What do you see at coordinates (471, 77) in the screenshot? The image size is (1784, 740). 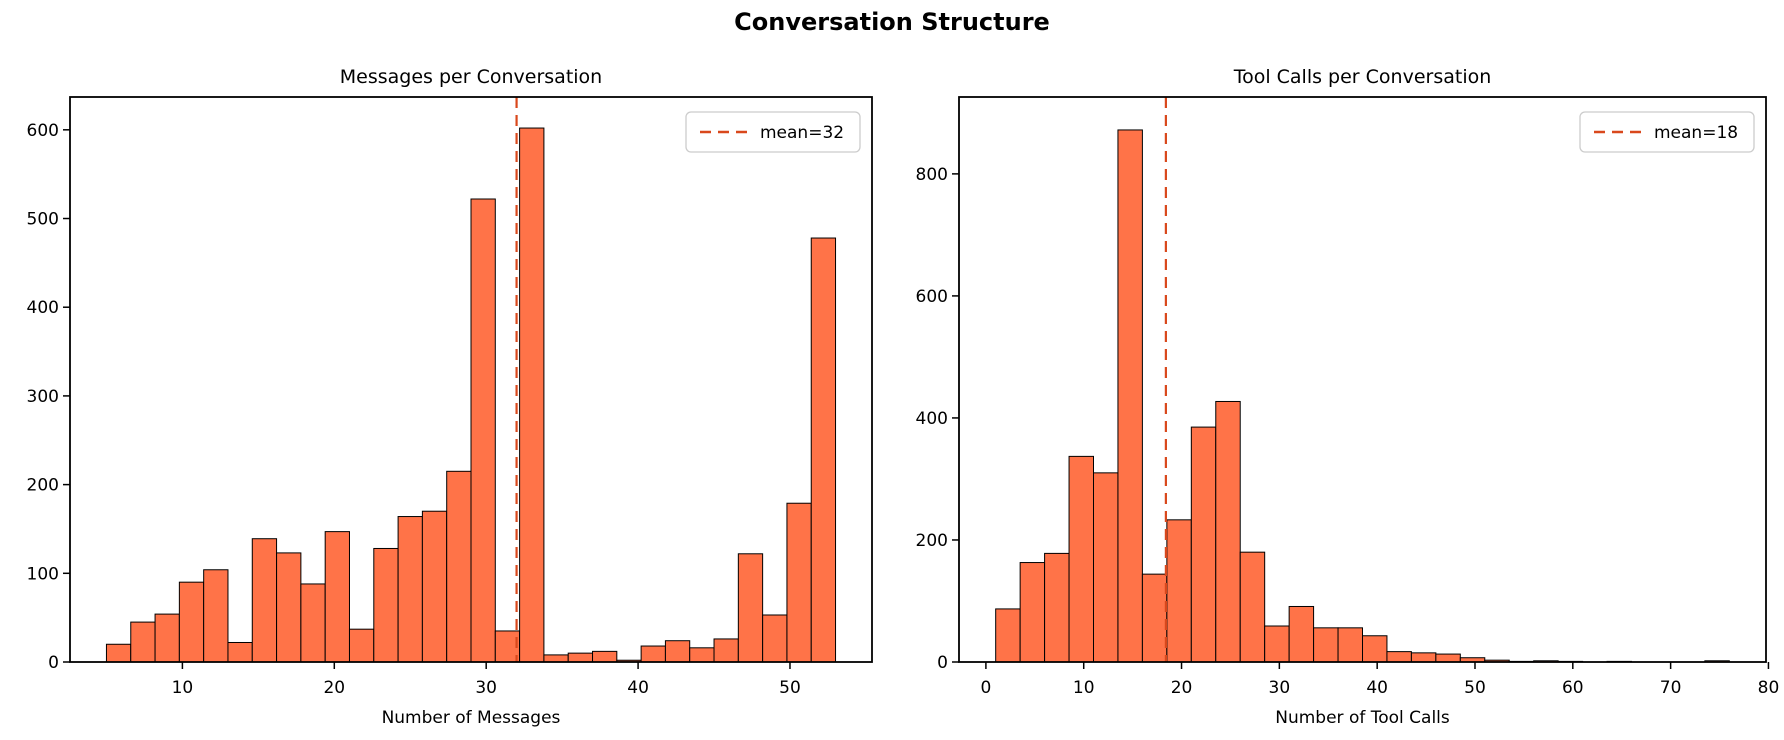 I see `subplot-title: Messages per Conversation` at bounding box center [471, 77].